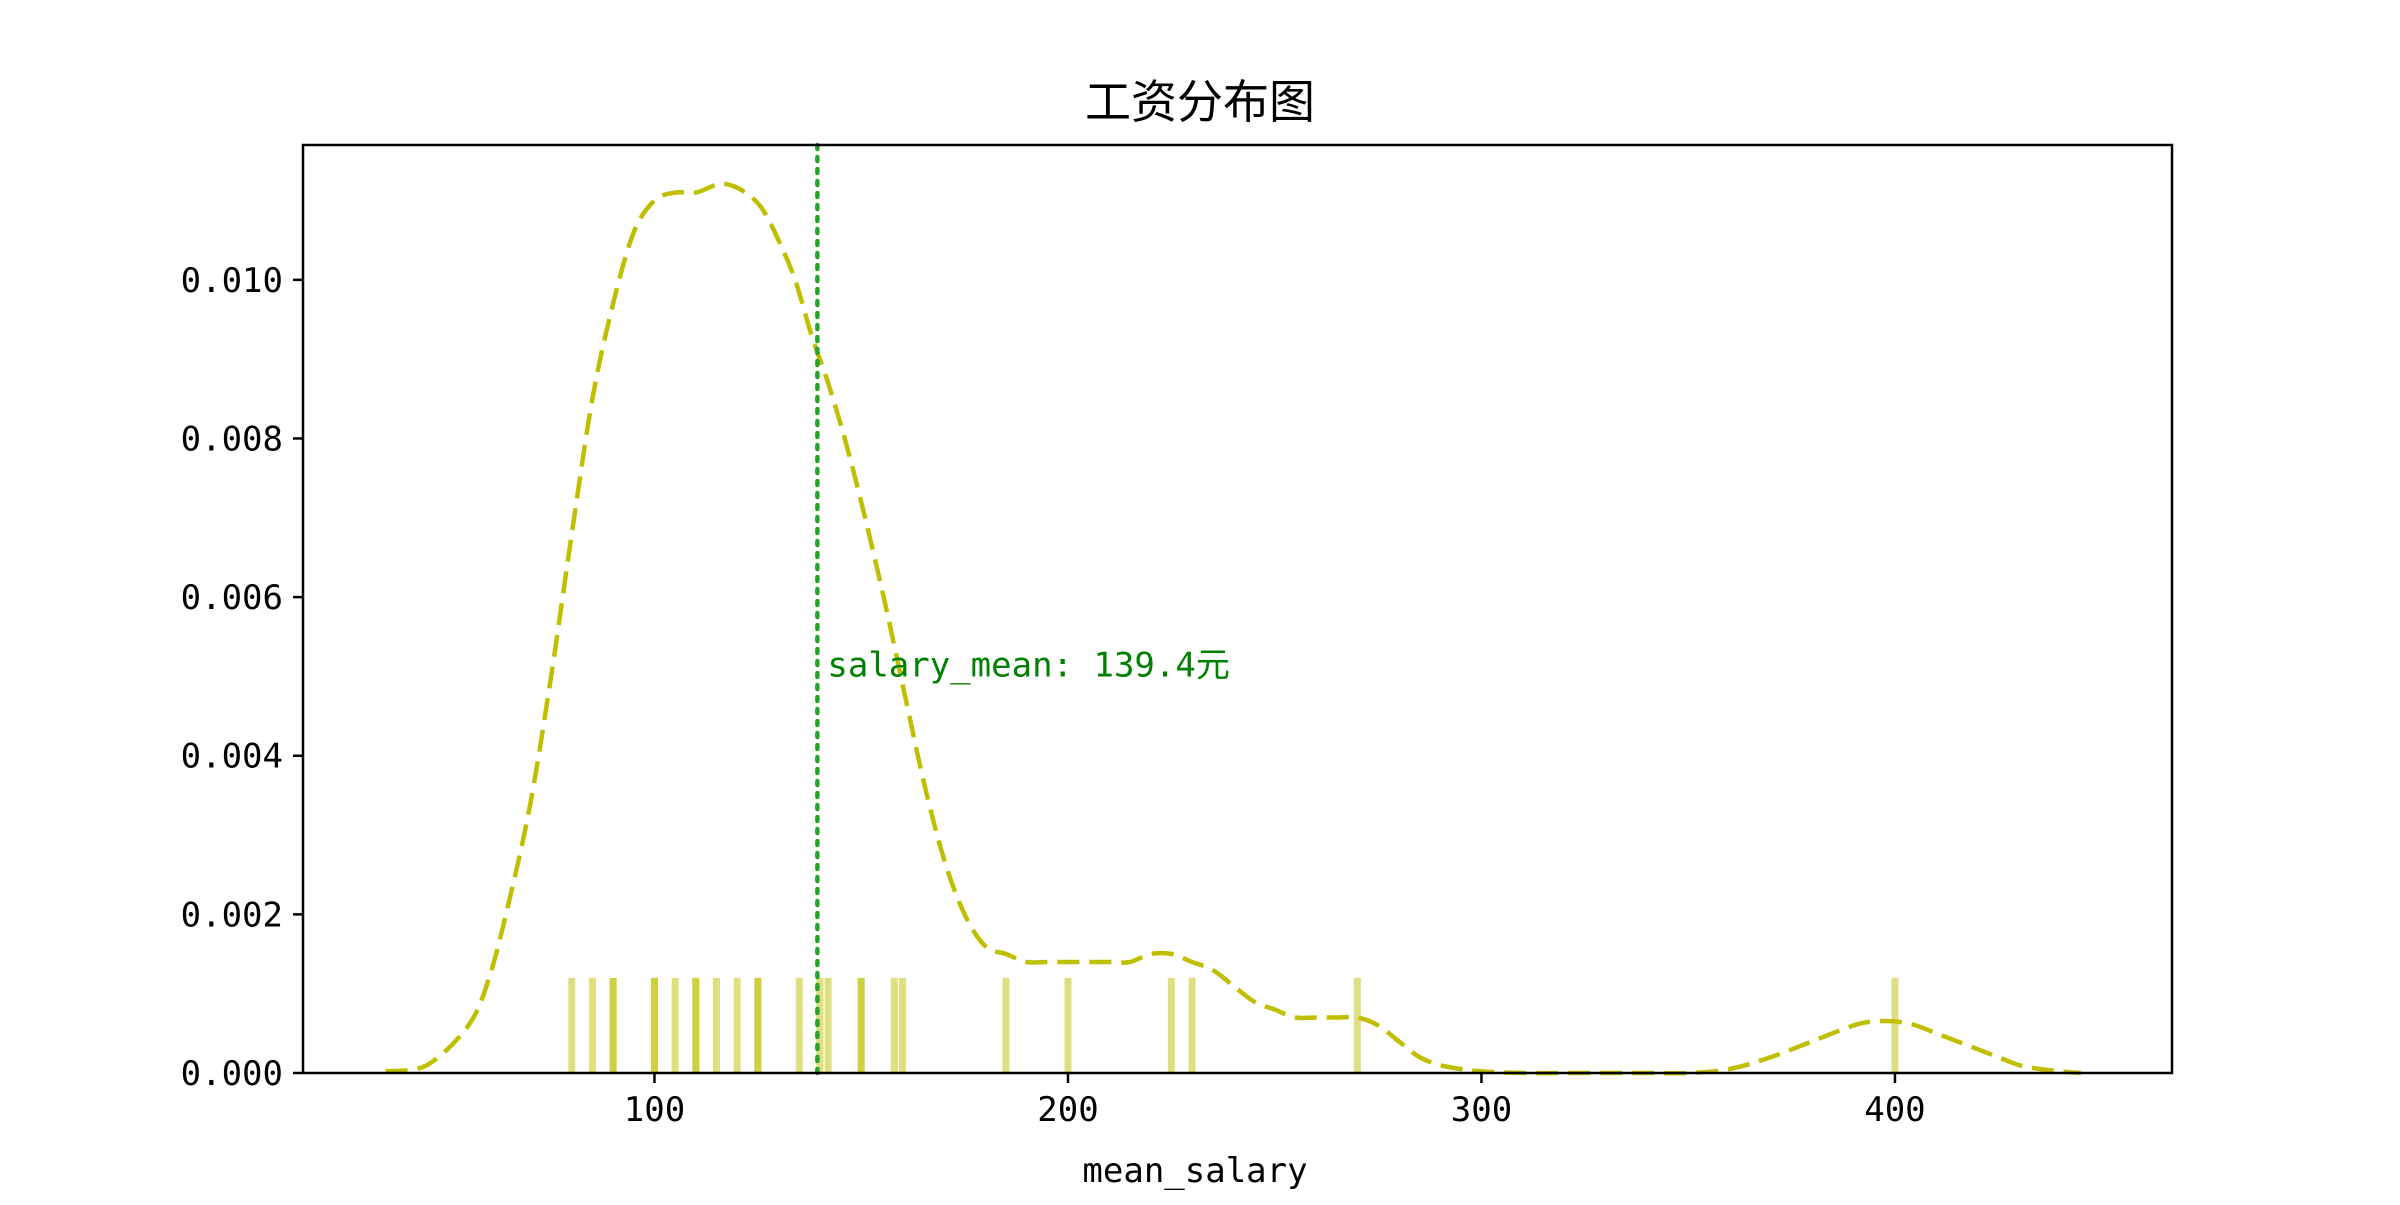 The width and height of the screenshot is (2400, 1205). What do you see at coordinates (232, 281) in the screenshot?
I see `y-tick-label: 0.010` at bounding box center [232, 281].